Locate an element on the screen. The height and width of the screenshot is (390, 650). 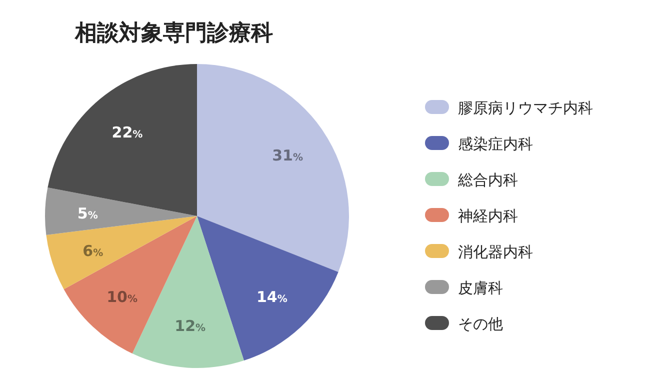
legend-label: 膠原病リウマチ内科 is located at coordinates (525, 108).